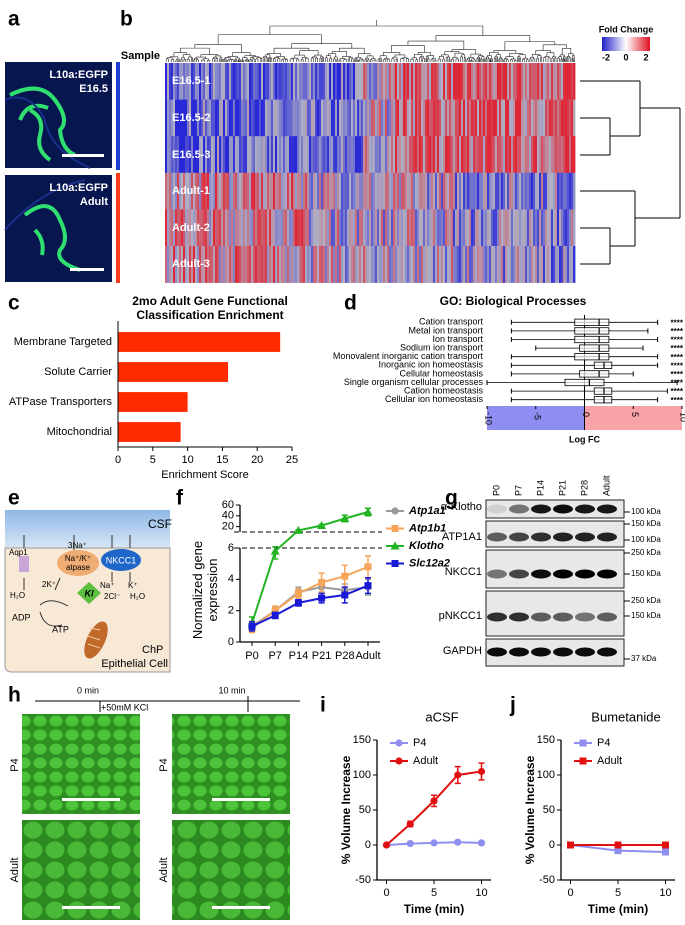 This screenshot has height=925, width=685. Describe the element at coordinates (519, 617) in the screenshot. I see `band` at that location.